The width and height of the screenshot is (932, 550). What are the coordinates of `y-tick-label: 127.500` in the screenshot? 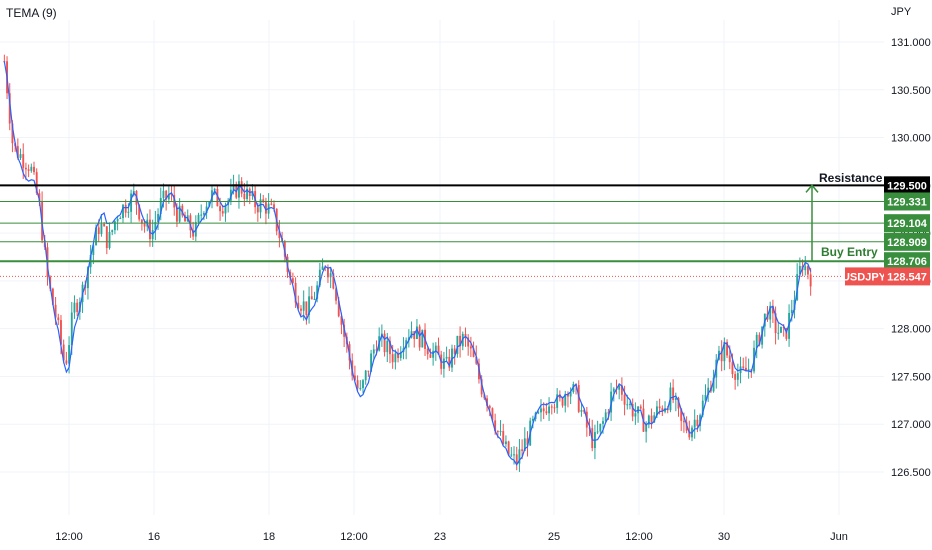 It's located at (911, 377).